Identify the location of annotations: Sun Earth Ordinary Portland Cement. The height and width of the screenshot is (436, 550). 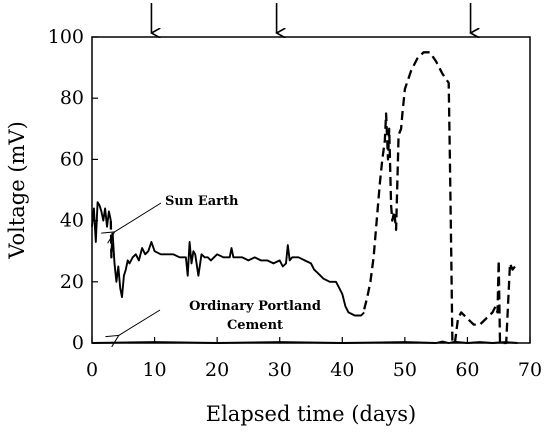
(218, 264).